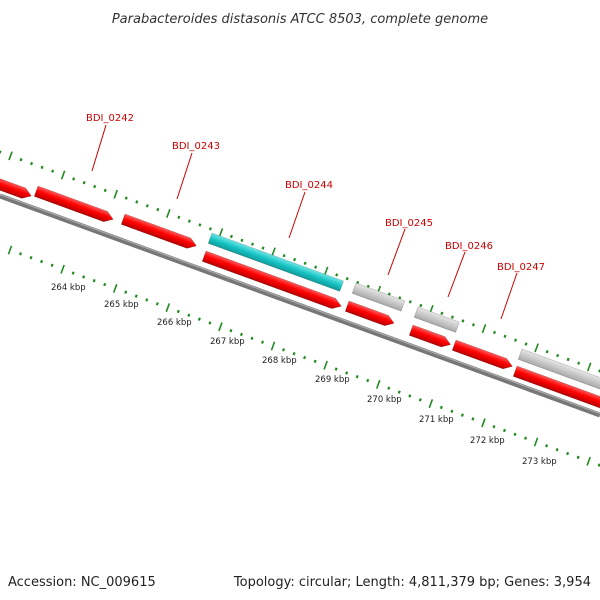 The height and width of the screenshot is (600, 600). What do you see at coordinates (521, 267) in the screenshot?
I see `gene-label-bdi-0247: BDI_0247` at bounding box center [521, 267].